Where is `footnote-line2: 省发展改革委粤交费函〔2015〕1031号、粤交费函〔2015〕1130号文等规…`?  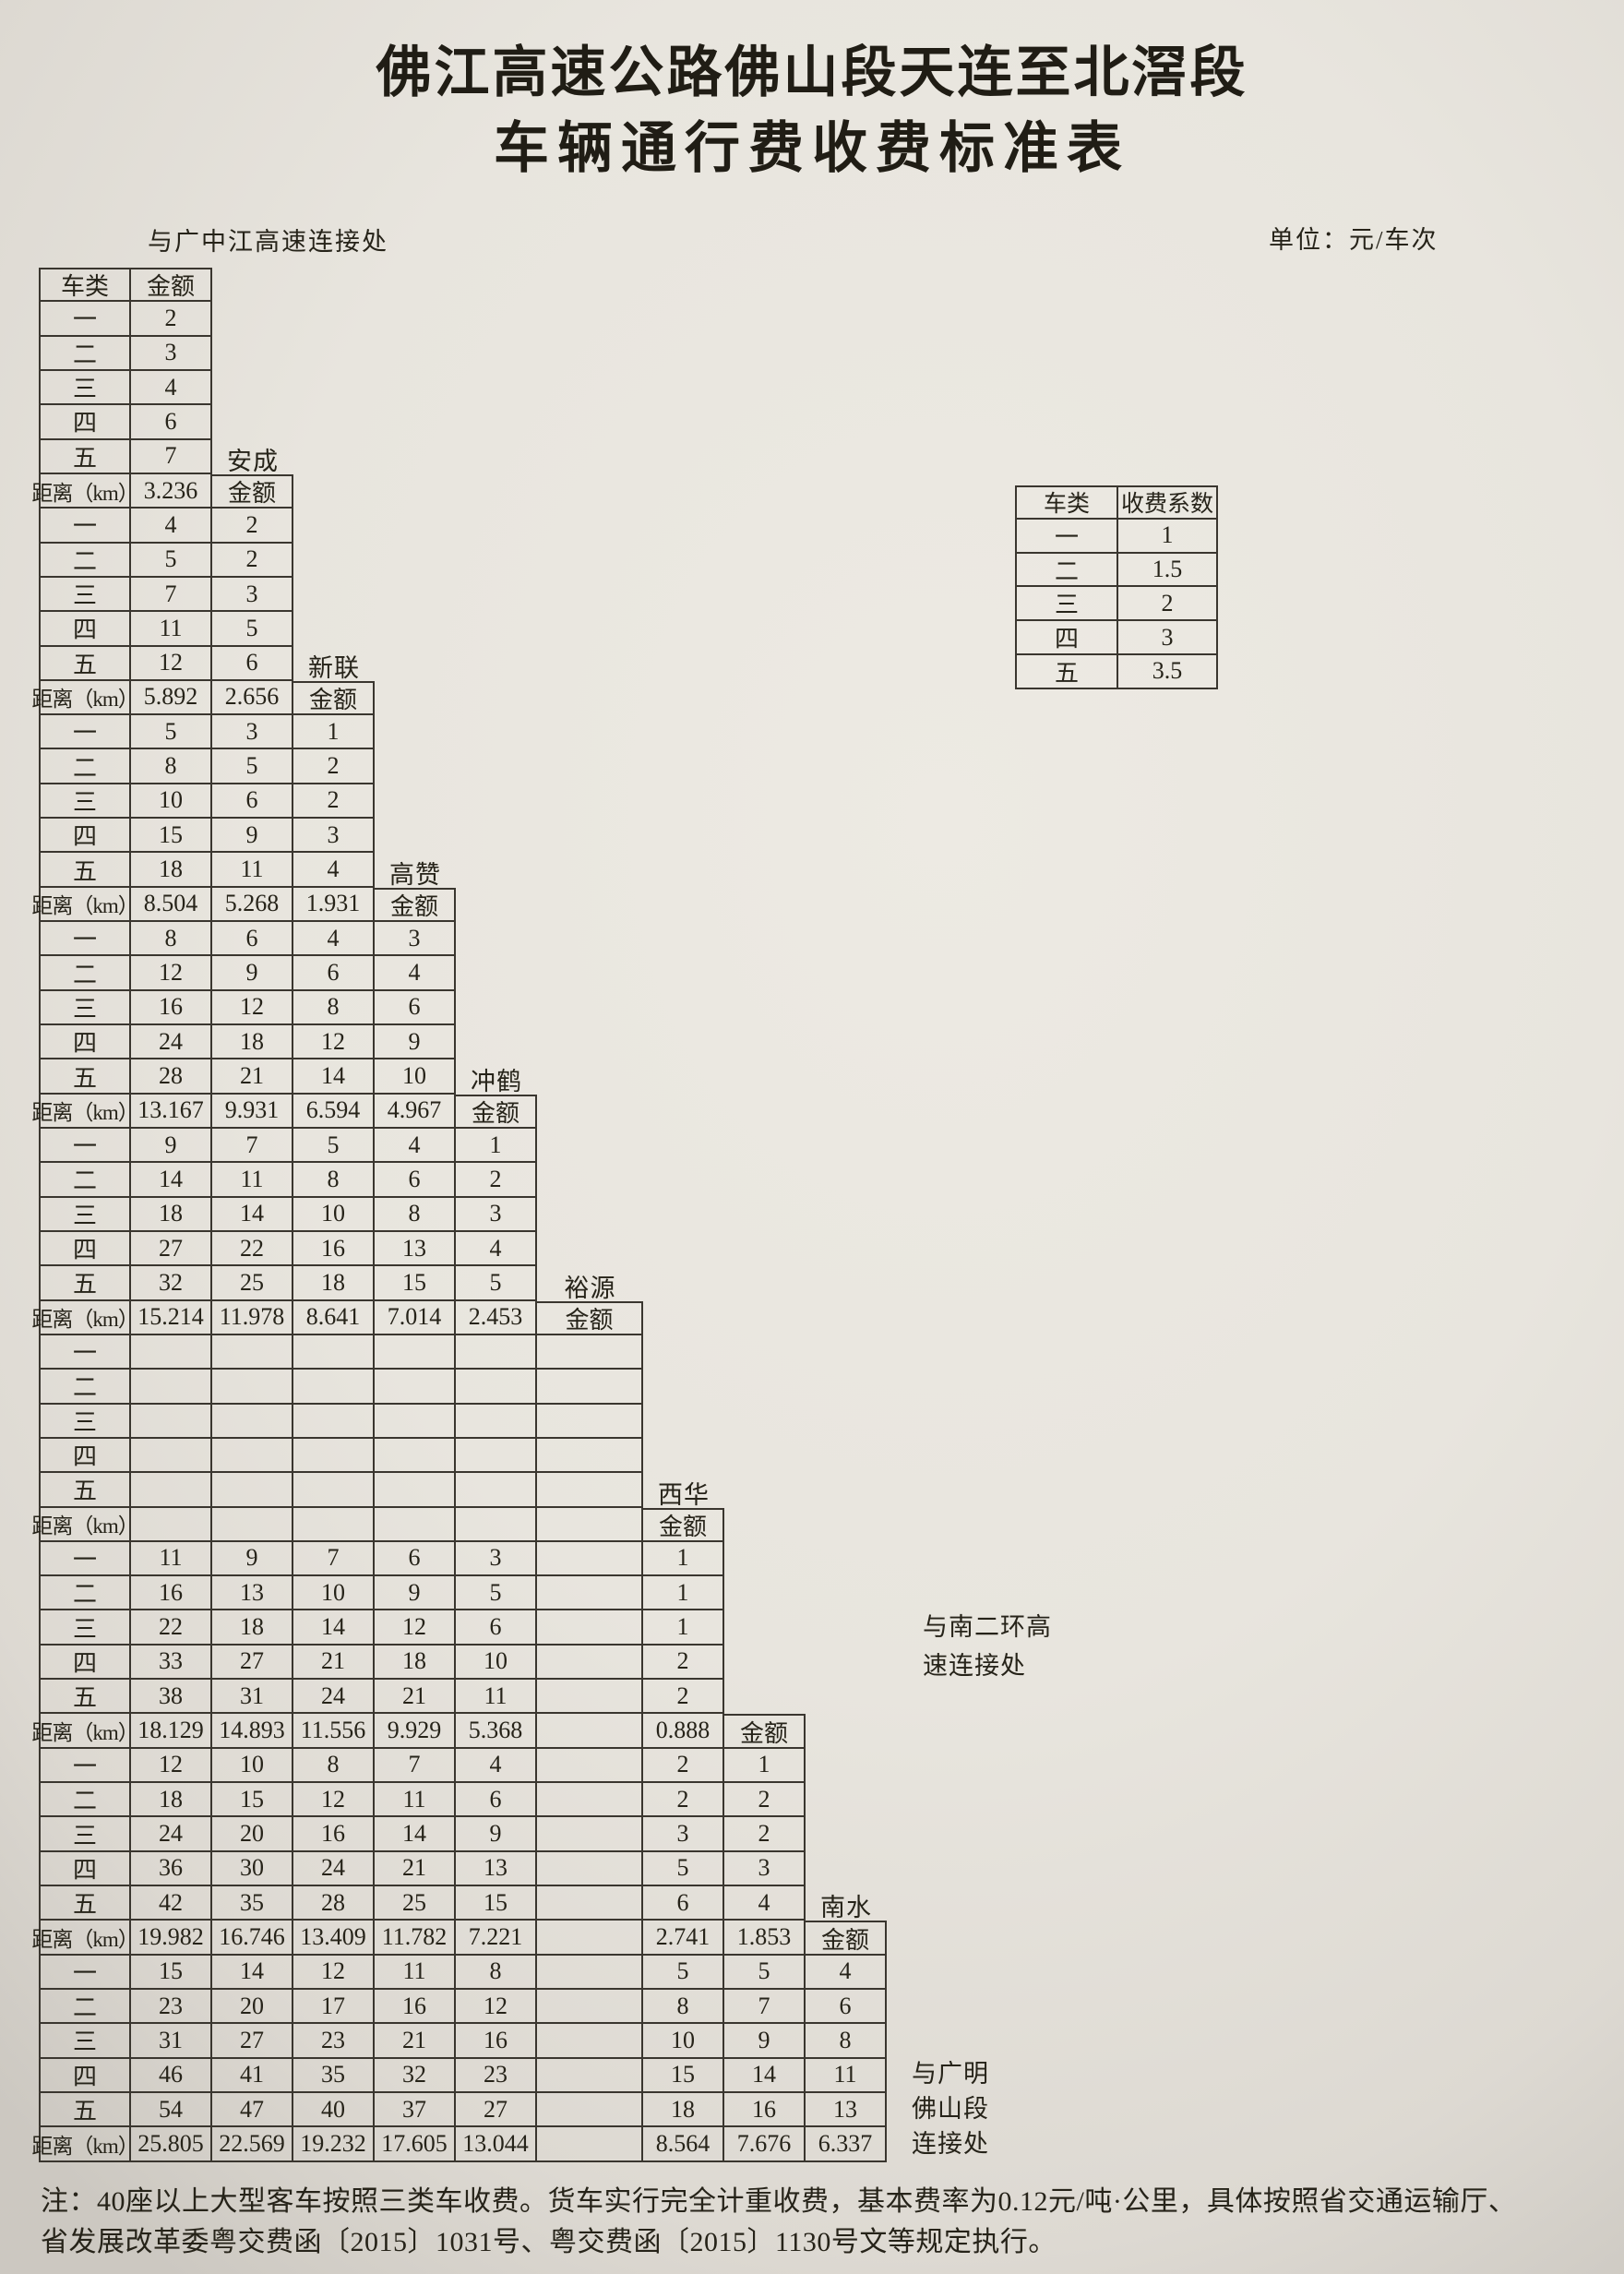 footnote-line2: 省发展改革委粤交费函〔2015〕1031号、粤交费函〔2015〕1130号文等规… is located at coordinates (549, 2242).